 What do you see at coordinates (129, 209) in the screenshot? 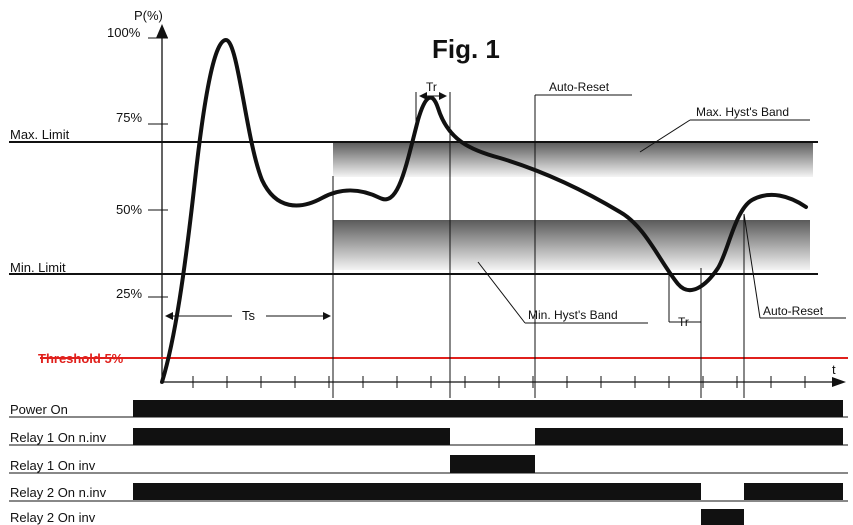
I see `y-tick-50: 50%` at bounding box center [129, 209].